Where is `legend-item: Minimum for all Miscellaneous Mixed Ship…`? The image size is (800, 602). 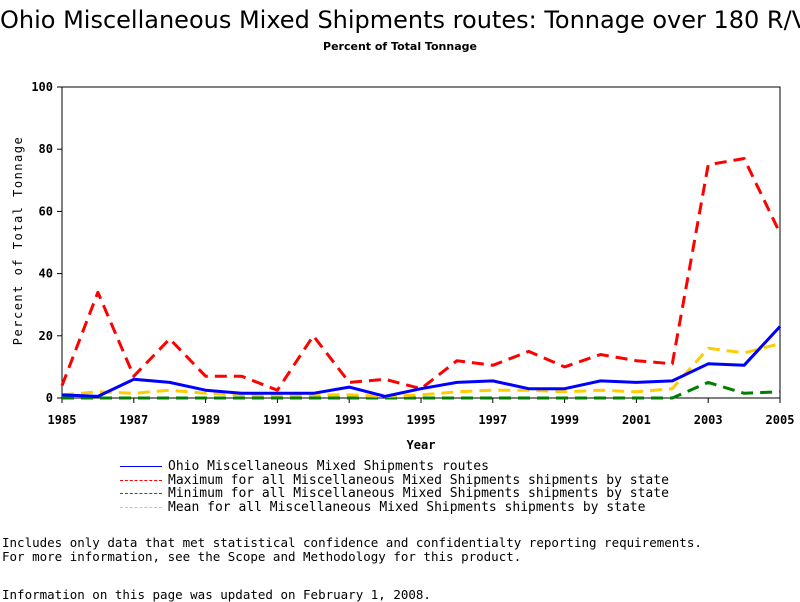 legend-item: Minimum for all Miscellaneous Mixed Ship… is located at coordinates (394, 494).